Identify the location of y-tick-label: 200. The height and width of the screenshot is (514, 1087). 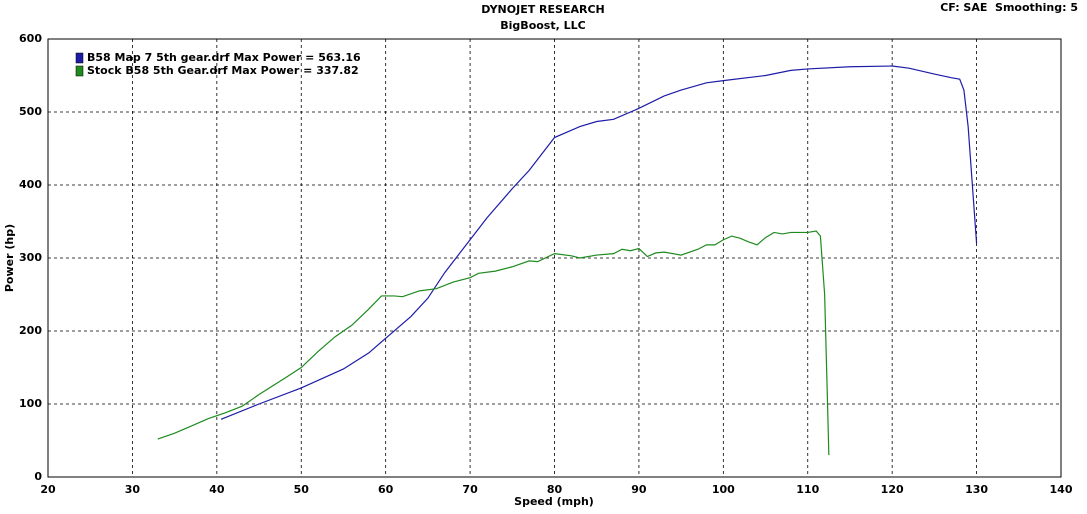
(30, 330).